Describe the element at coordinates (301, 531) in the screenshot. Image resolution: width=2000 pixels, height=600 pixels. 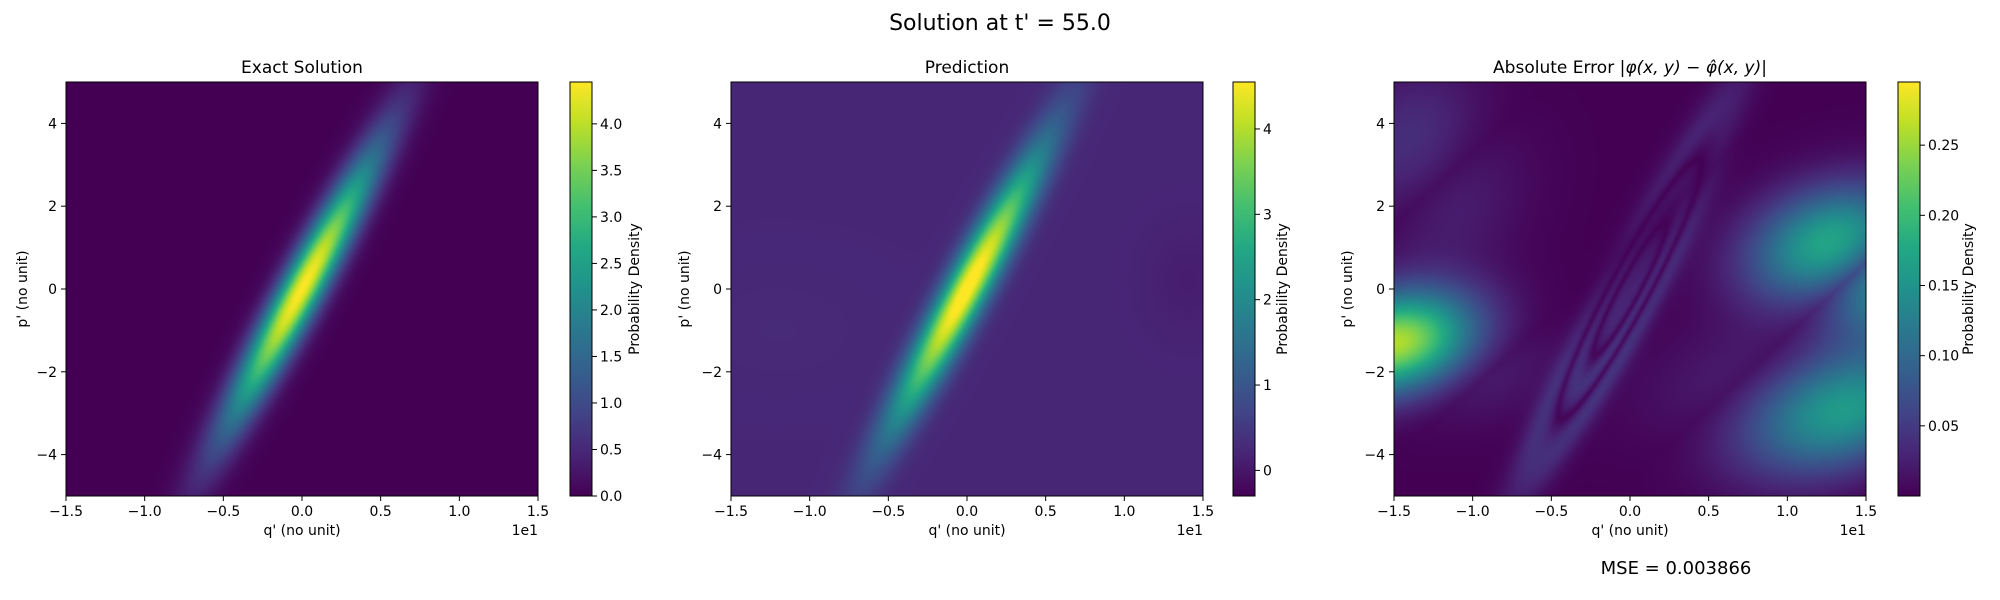
I see `x-axis-label-exact: q' (no unit)` at that location.